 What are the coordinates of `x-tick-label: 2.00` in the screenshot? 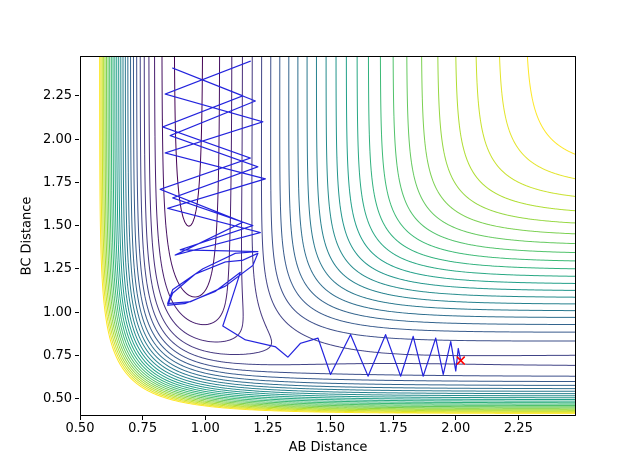 It's located at (456, 428).